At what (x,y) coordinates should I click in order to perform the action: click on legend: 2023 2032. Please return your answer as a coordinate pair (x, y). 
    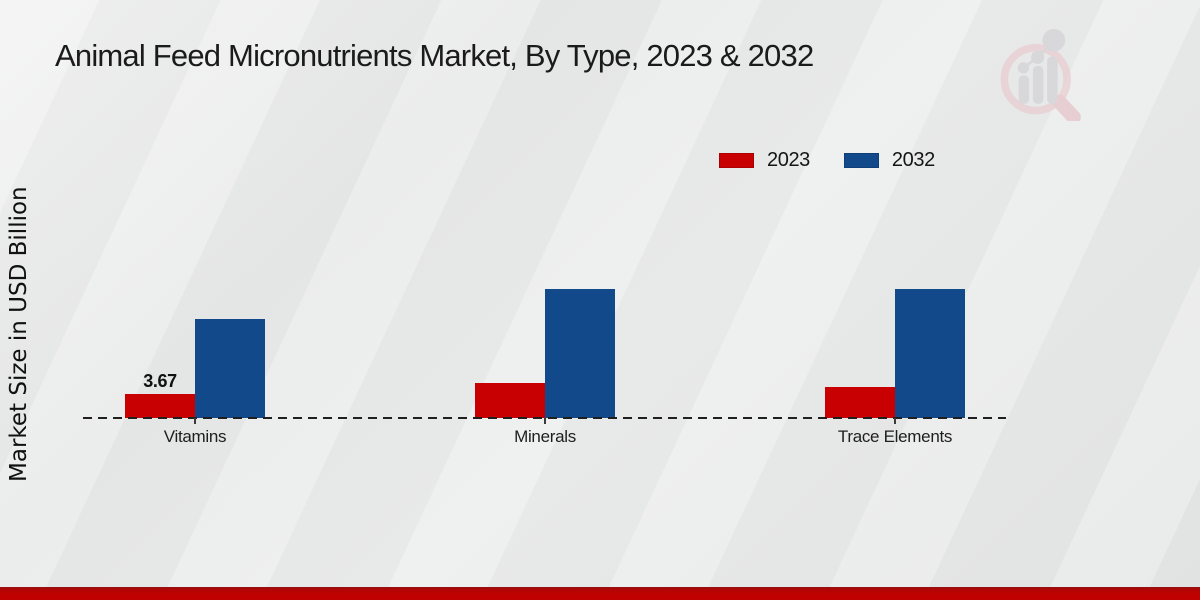
    Looking at the image, I should click on (827, 160).